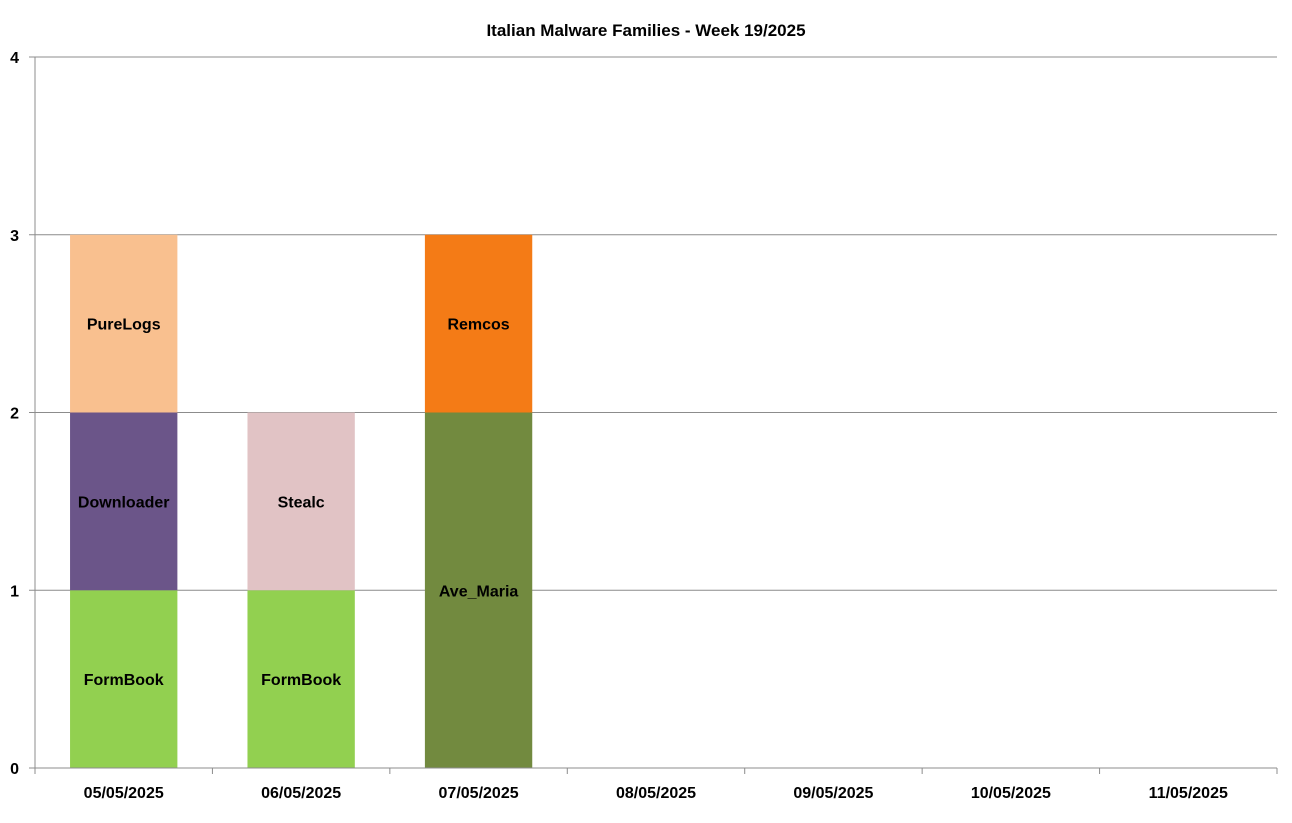  I want to click on y-tick-label: 0, so click(14, 769).